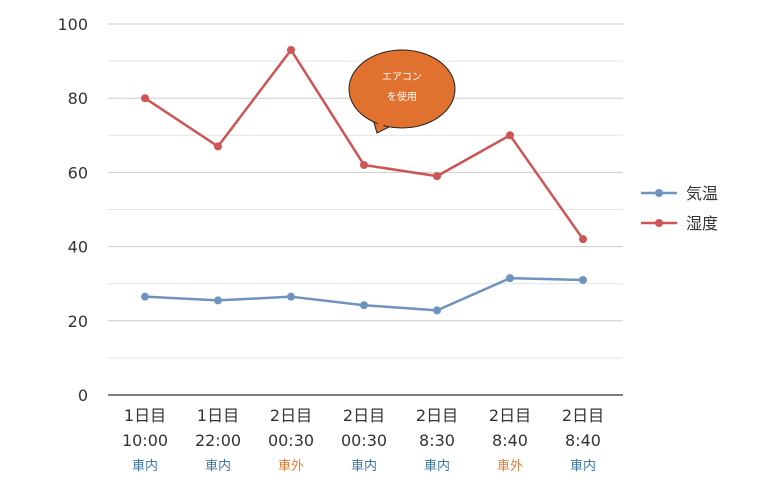 The image size is (769, 483). Describe the element at coordinates (72, 210) in the screenshot. I see `y-axis-ticks: 0 20 40 60 80 100` at that location.